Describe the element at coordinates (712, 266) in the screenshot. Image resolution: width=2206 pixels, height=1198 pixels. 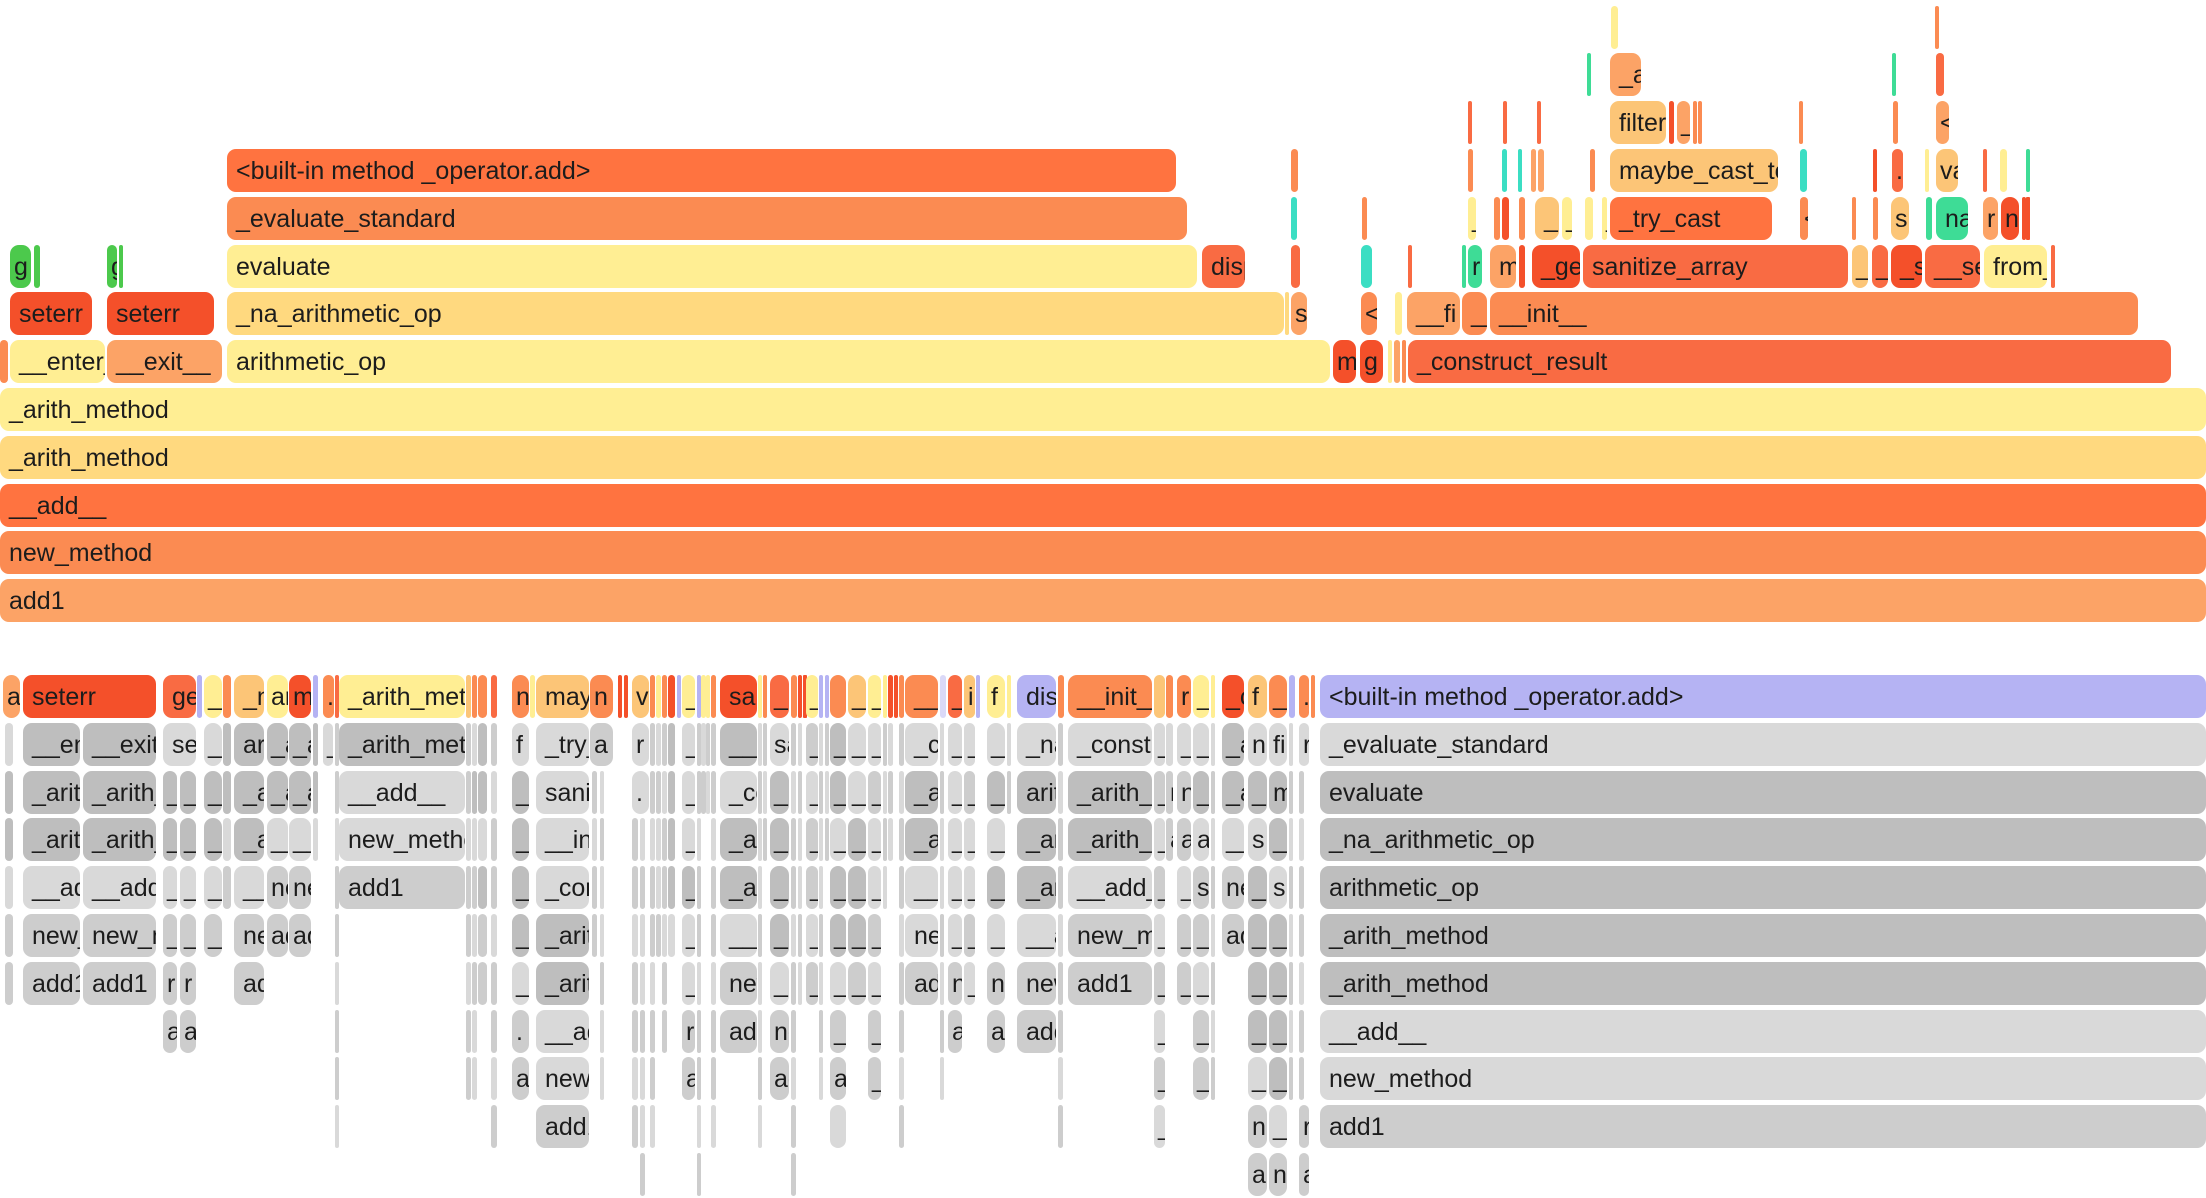
I see `flame-frame-evaluate: evaluate` at that location.